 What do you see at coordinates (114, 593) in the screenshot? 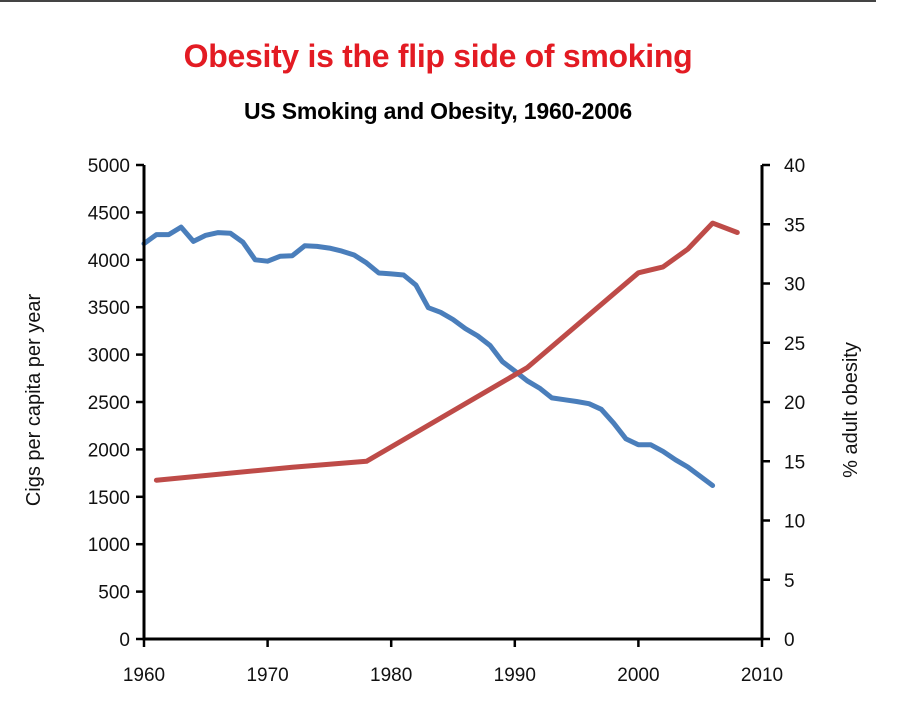
I see `left-axis-tick-label: 500` at bounding box center [114, 593].